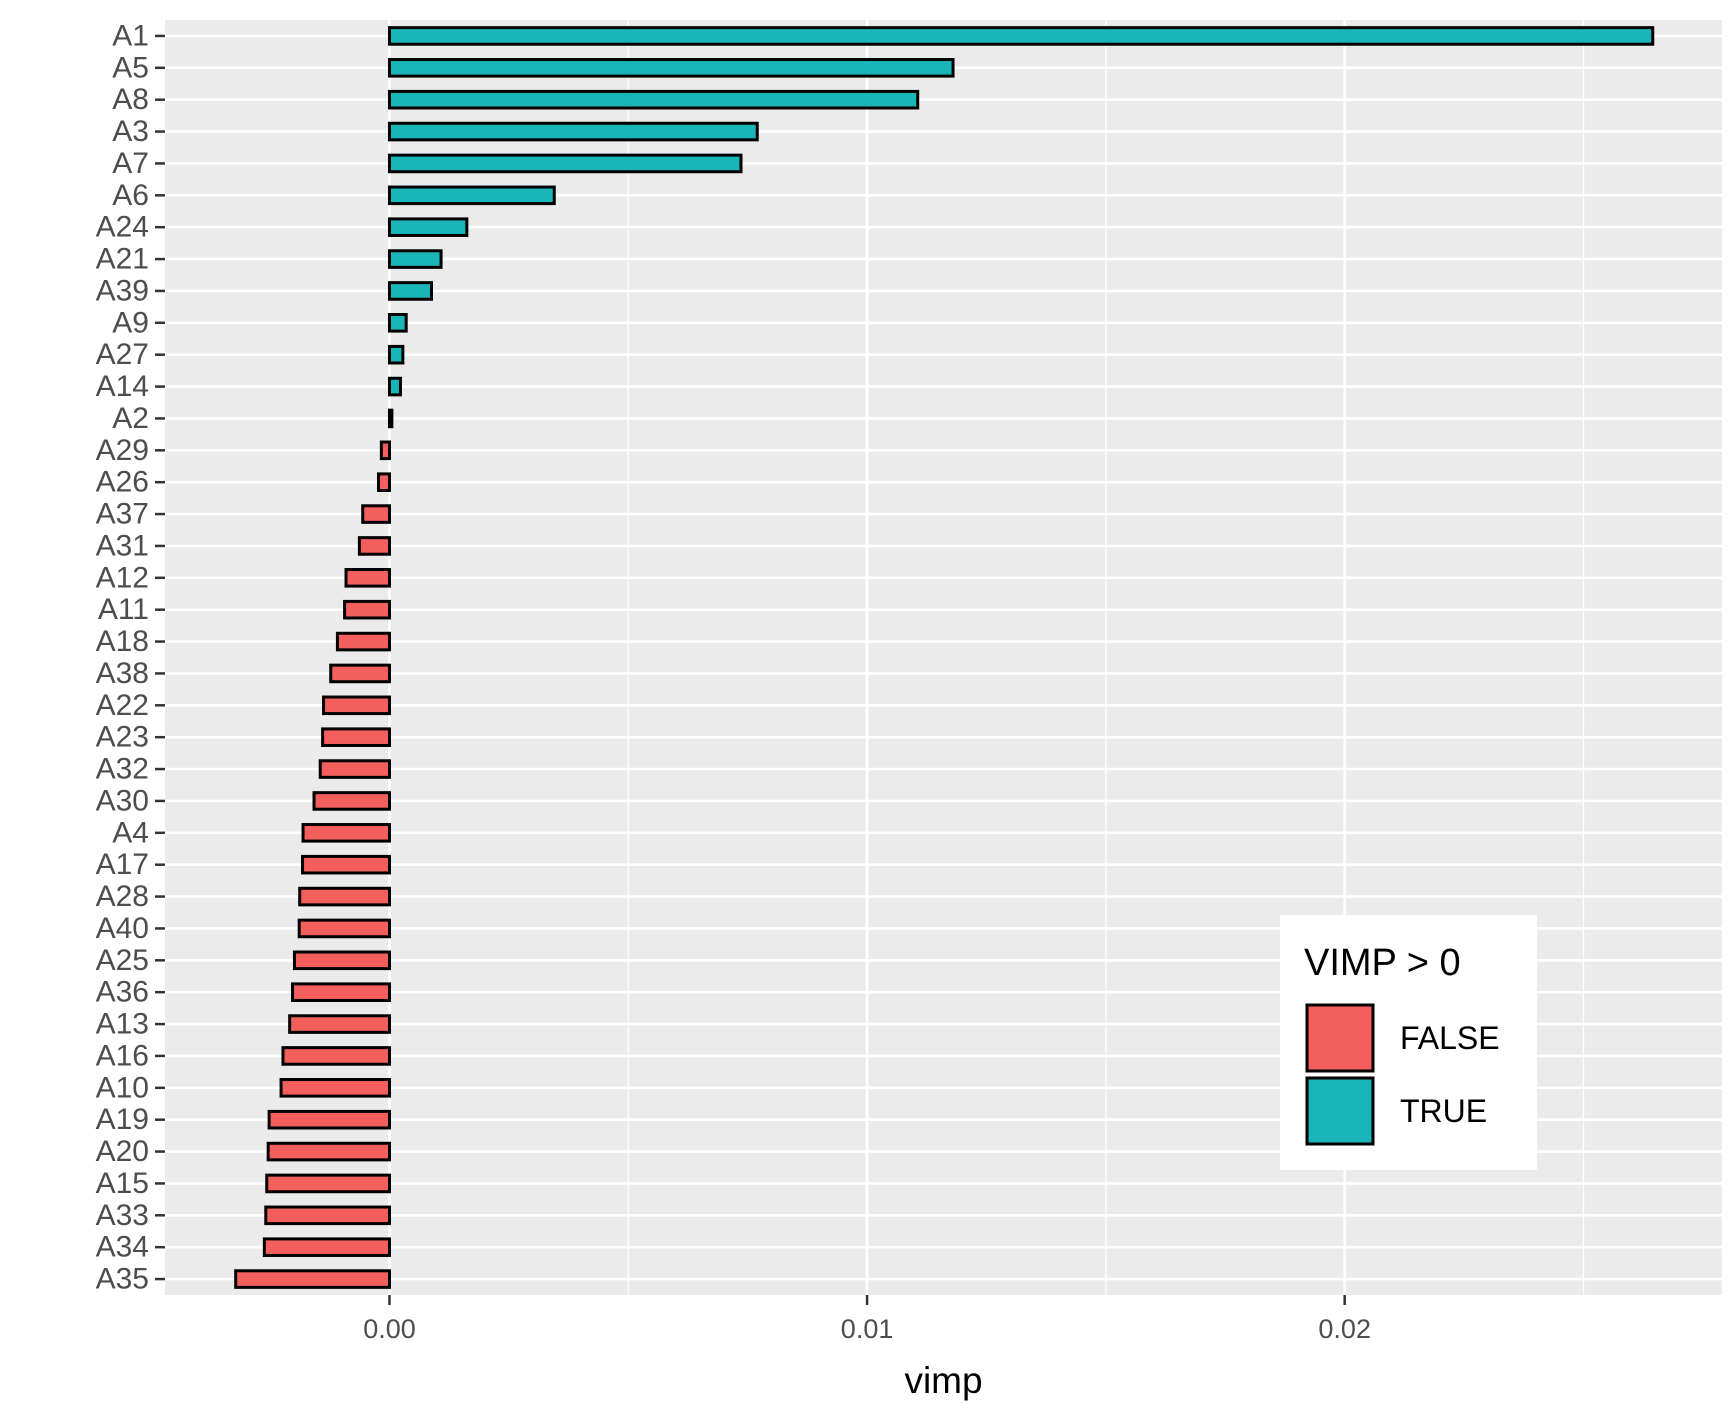 The height and width of the screenshot is (1420, 1733). What do you see at coordinates (346, 864) in the screenshot?
I see `bar-a17` at bounding box center [346, 864].